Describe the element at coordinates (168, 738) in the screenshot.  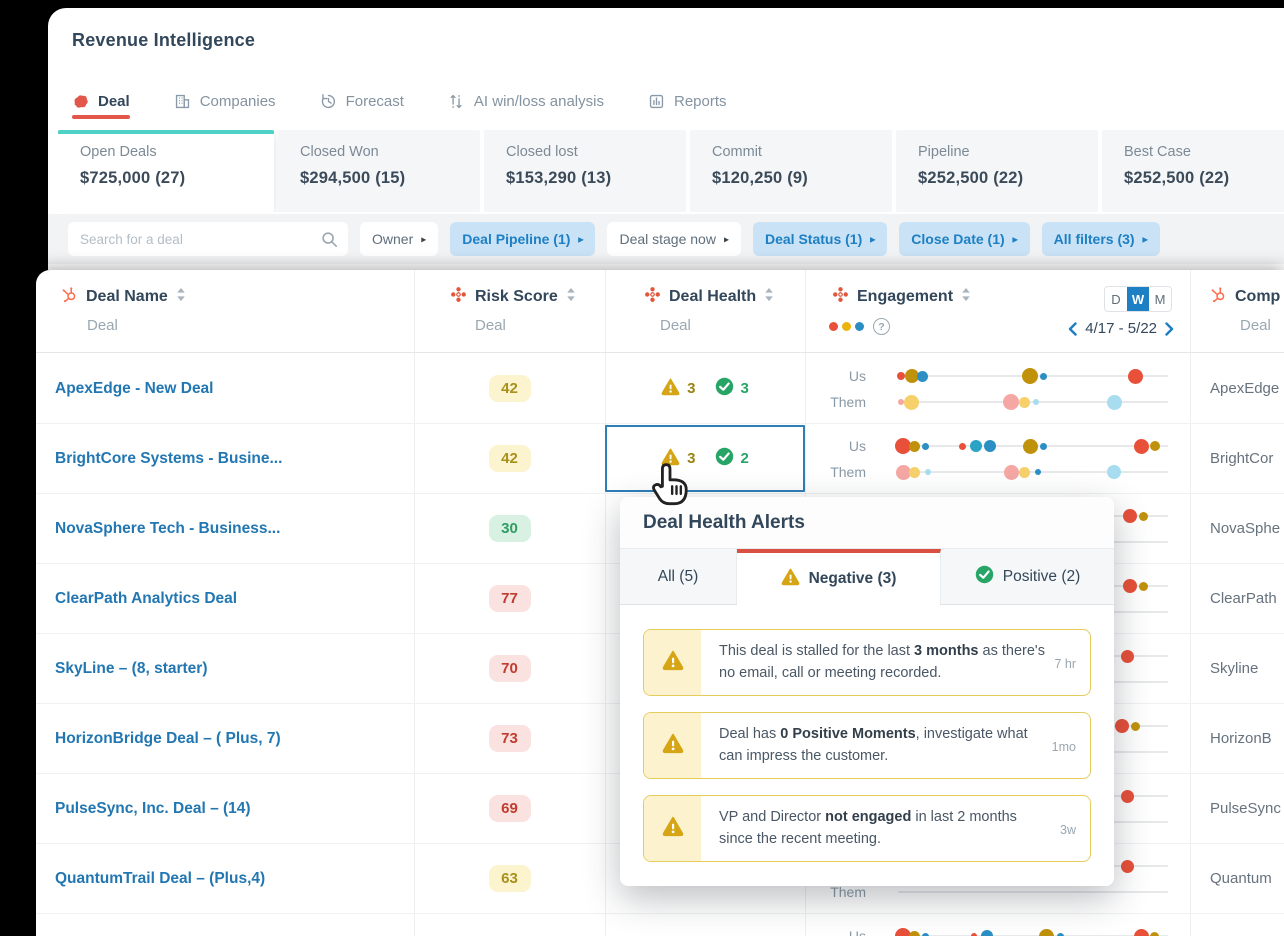
I see `deal-name-link: HorizonBridge Deal – ( Plus, 7)` at that location.